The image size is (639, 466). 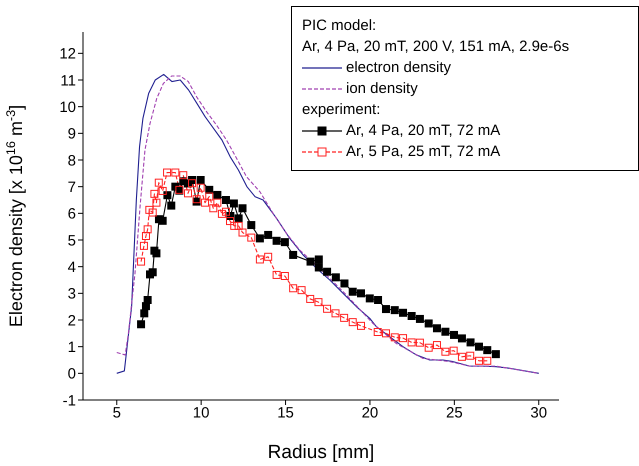 I want to click on y-tick-label: 3, so click(x=72, y=294).